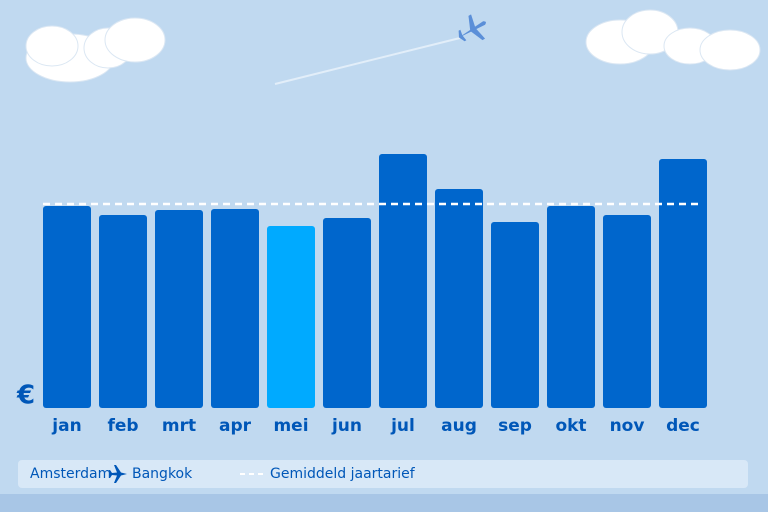 The height and width of the screenshot is (516, 768). I want to click on legend-origin: Amsterdam, so click(70, 474).